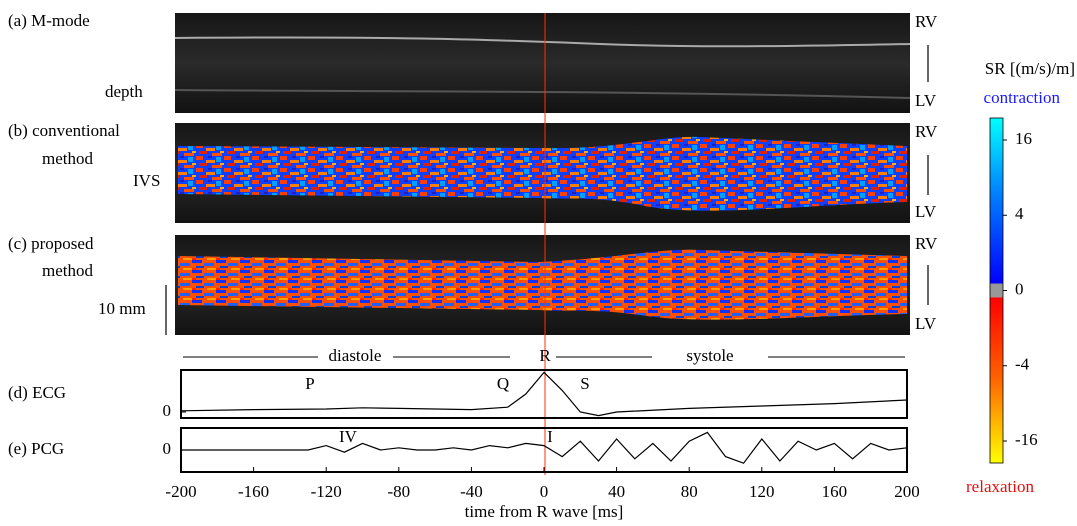  I want to click on colorbar-tick-label: -4, so click(1022, 364).